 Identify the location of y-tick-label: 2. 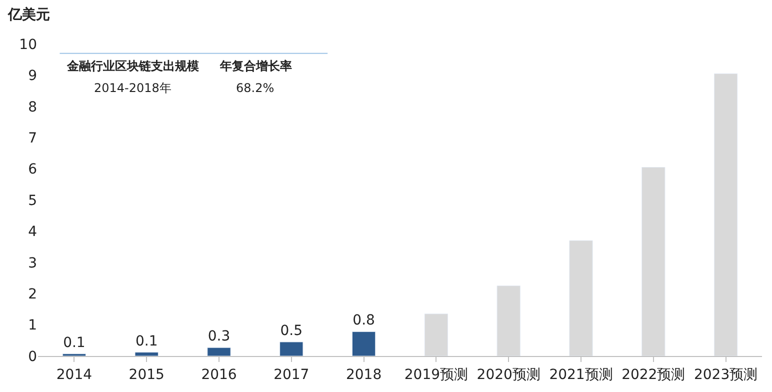
(32, 294).